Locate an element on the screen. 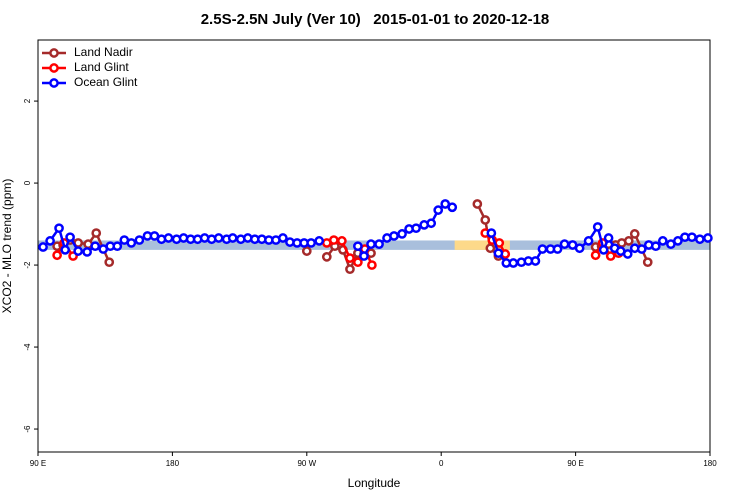 This screenshot has width=750, height=500. y-tick-label: -4 is located at coordinates (27, 347).